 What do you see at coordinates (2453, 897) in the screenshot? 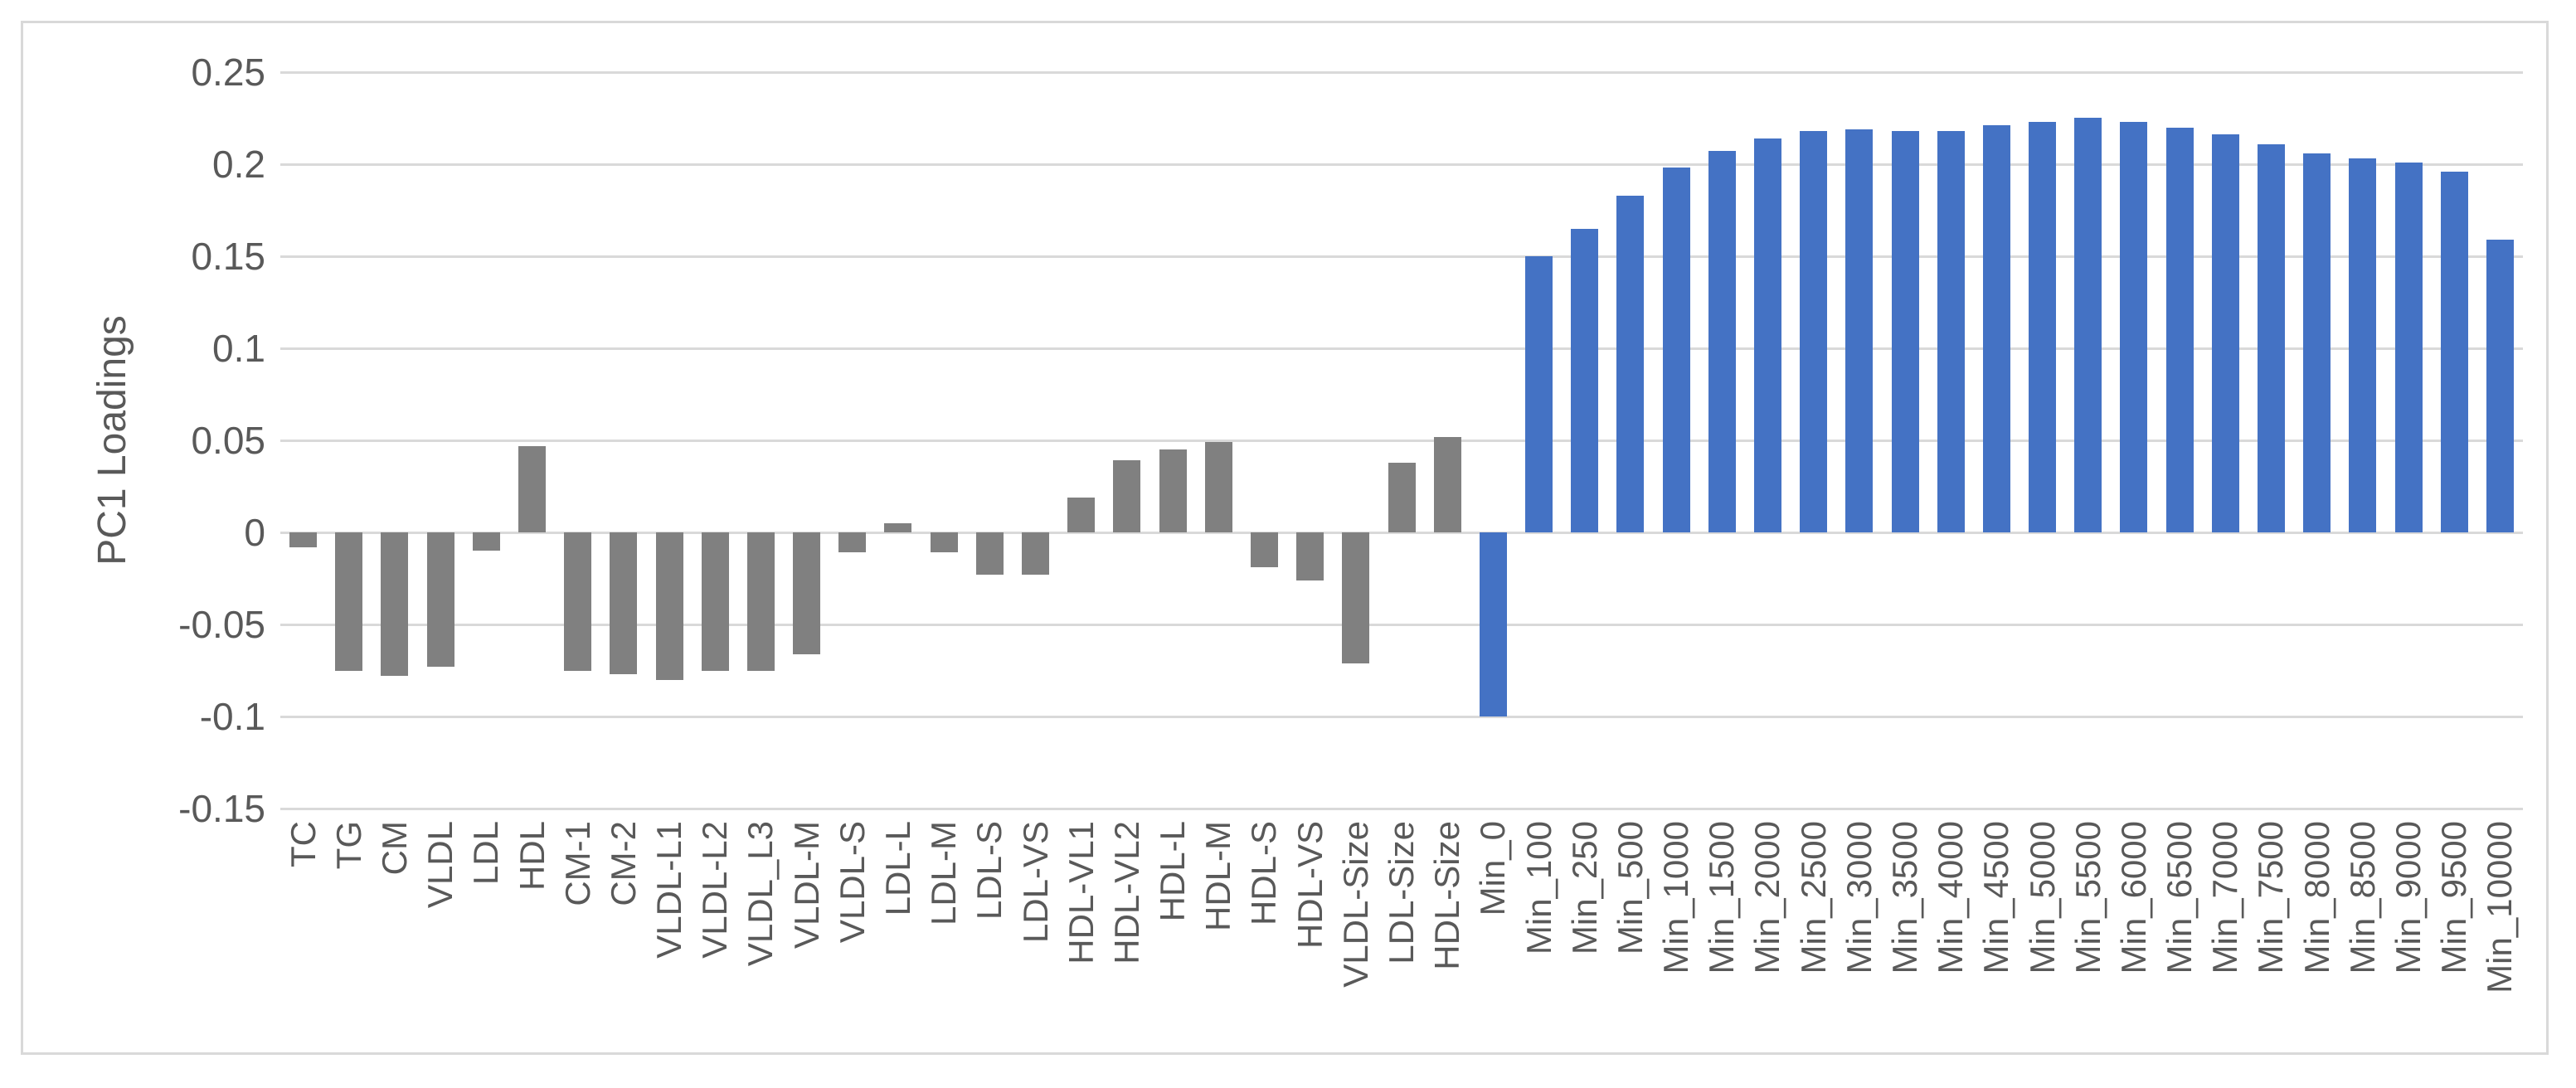
I see `x-tick-label: Min_9500` at bounding box center [2453, 897].